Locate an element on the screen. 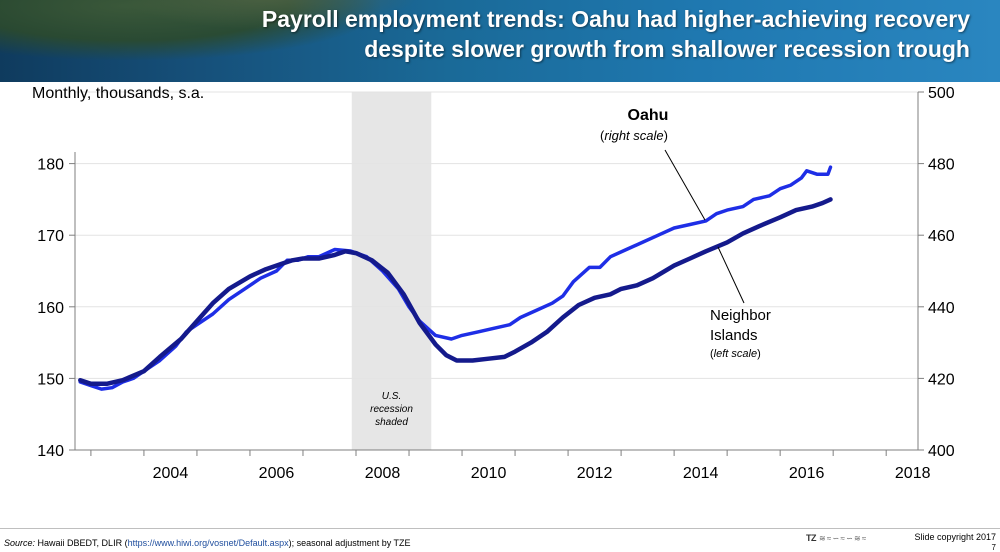 This screenshot has height=552, width=1000. x-tick-label: 2004 is located at coordinates (171, 473).